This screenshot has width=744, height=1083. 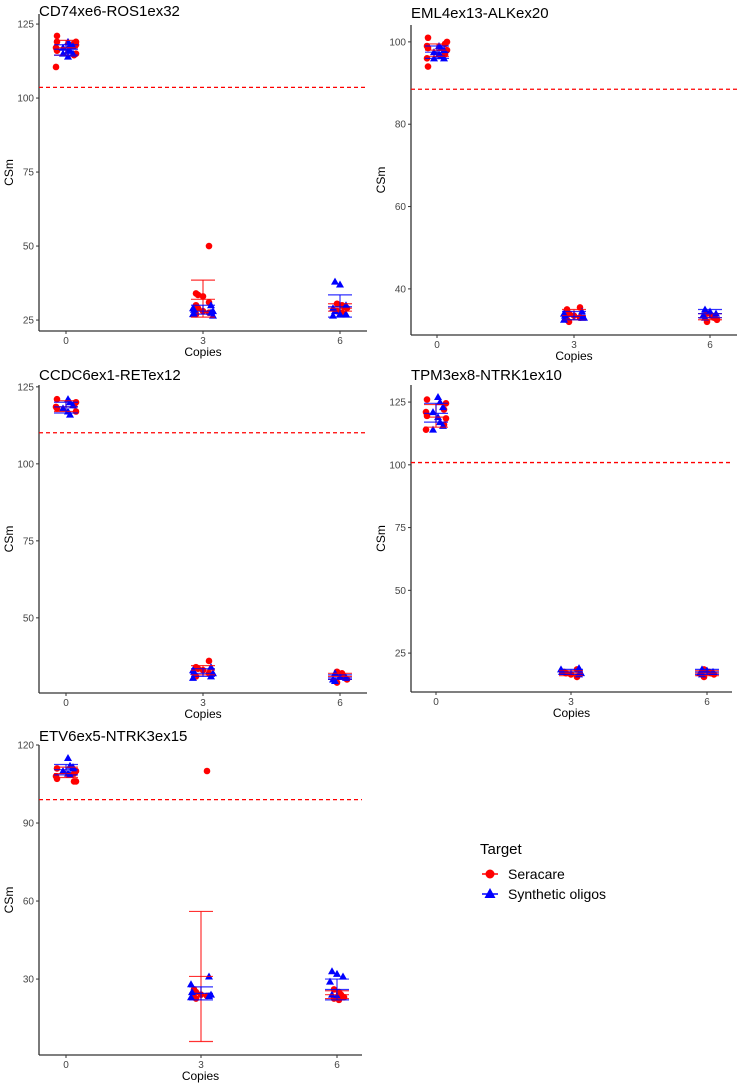 I want to click on legend-label-synthetic-oligos: Synthetic oligos, so click(x=557, y=894).